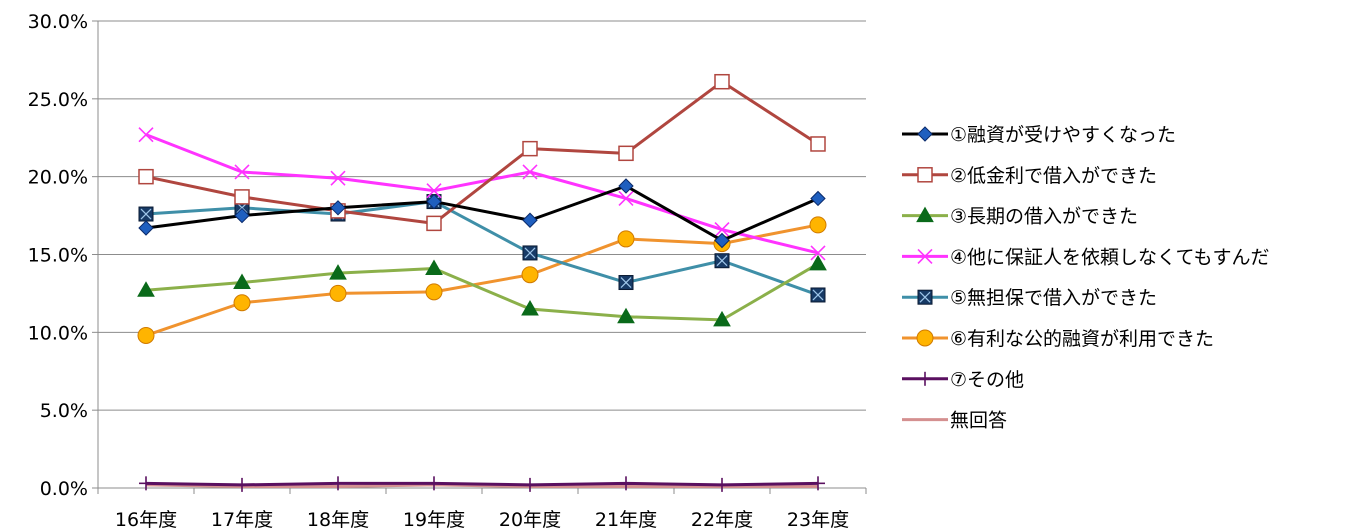 This screenshot has height=530, width=1346. I want to click on legend-label: 無回答, so click(978, 421).